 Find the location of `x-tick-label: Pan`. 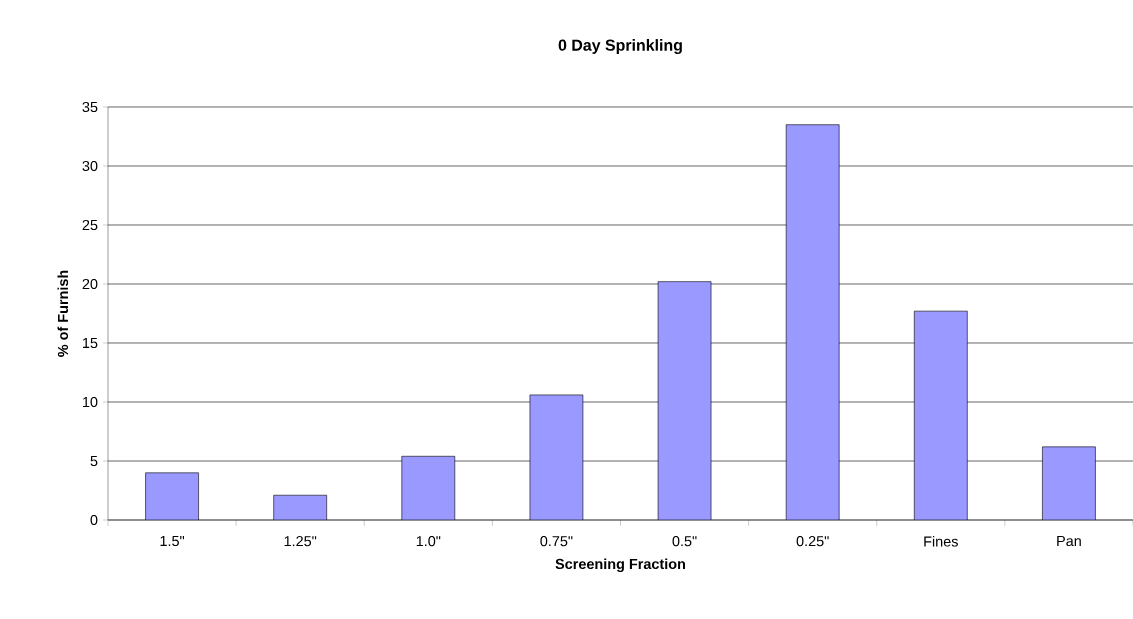

x-tick-label: Pan is located at coordinates (1069, 541).